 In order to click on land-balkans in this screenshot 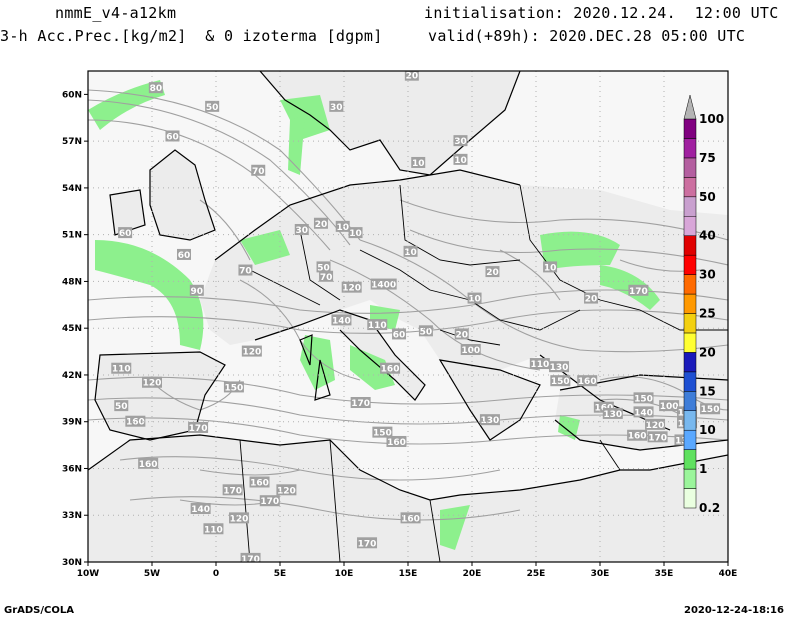, I will do `click(490, 400)`.